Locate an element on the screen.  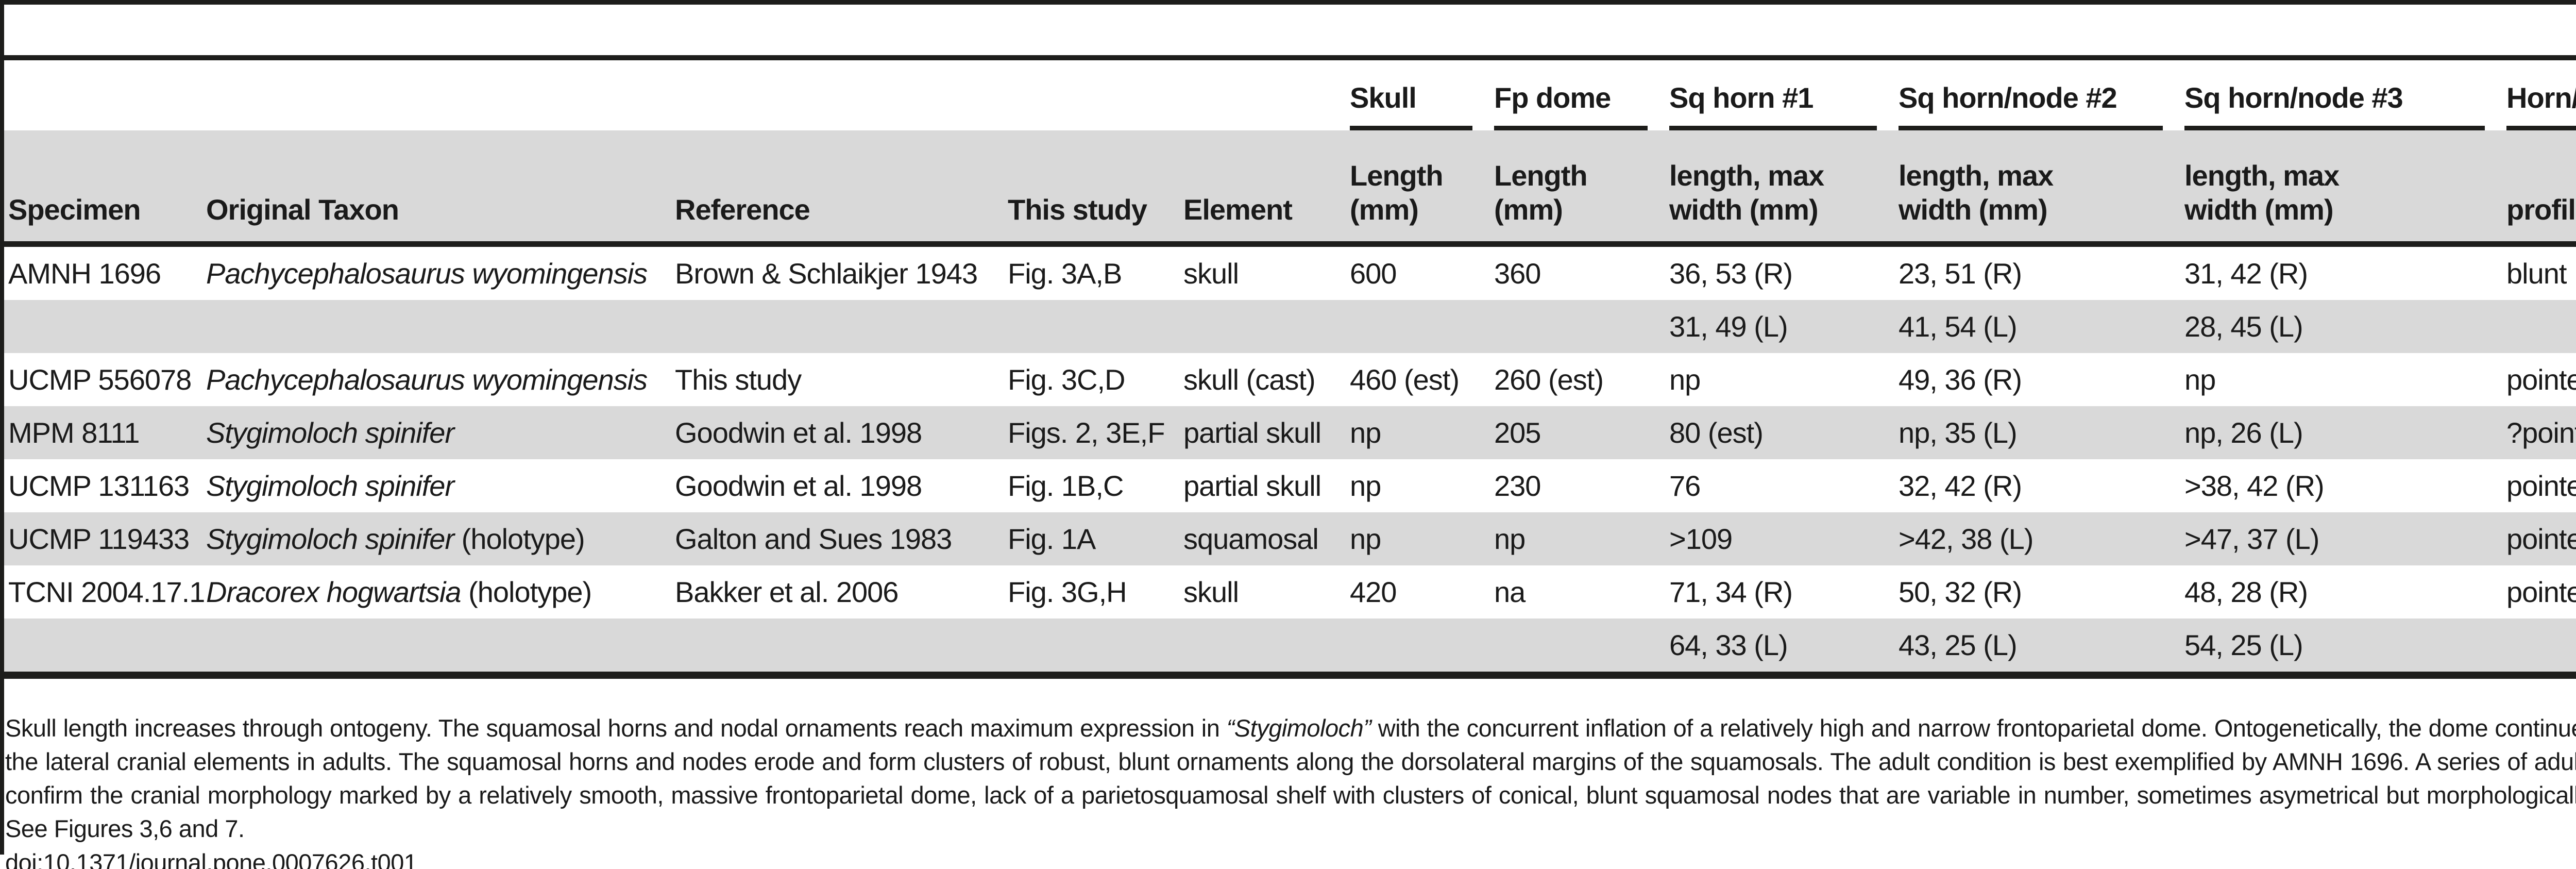
text: 31, 42 (R) is located at coordinates (2246, 273).